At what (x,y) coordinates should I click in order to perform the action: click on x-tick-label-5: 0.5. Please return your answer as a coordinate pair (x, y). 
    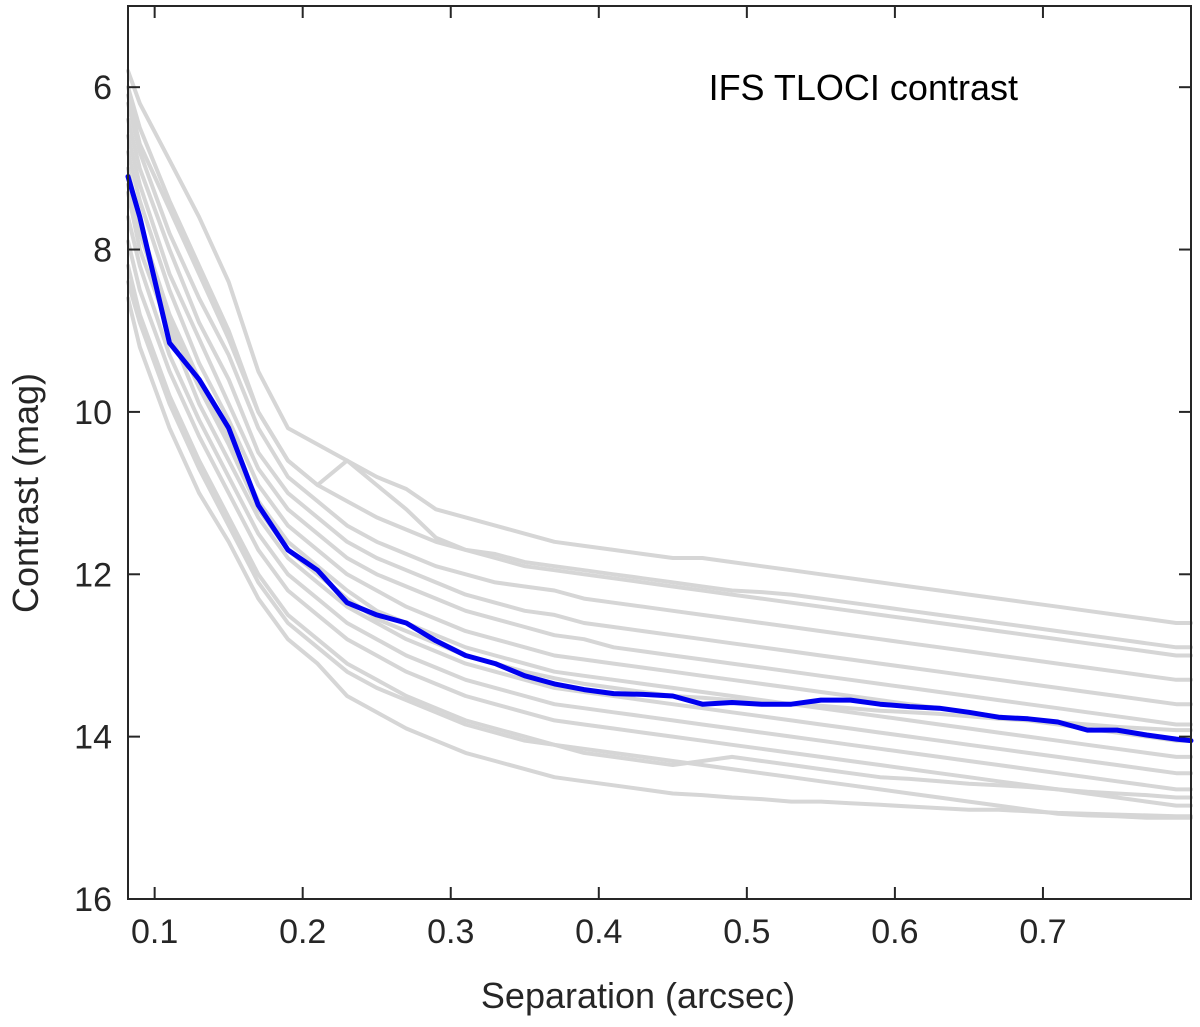
    Looking at the image, I should click on (746, 932).